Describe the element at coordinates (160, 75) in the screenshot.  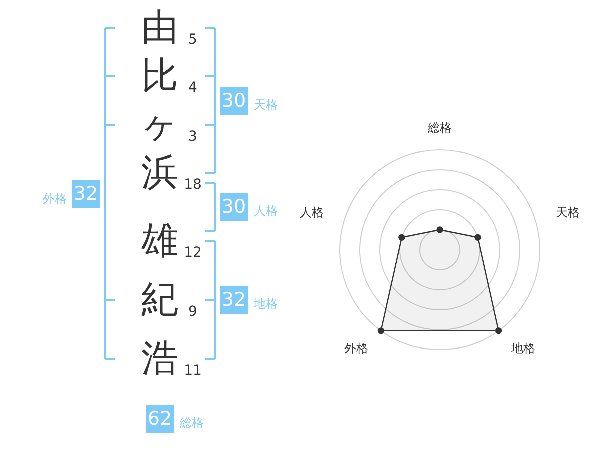
I see `category-label: 比` at that location.